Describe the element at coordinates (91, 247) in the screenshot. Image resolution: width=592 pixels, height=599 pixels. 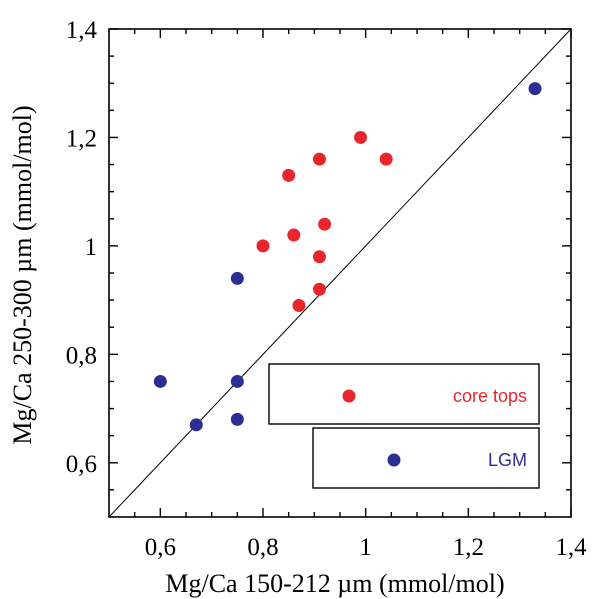
I see `y-tick-label: 1` at that location.